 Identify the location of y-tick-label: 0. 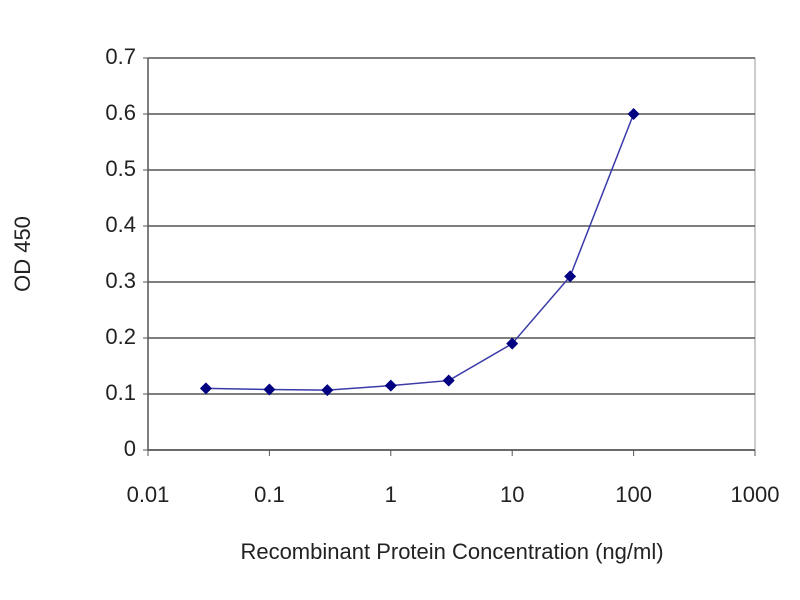
(130, 448).